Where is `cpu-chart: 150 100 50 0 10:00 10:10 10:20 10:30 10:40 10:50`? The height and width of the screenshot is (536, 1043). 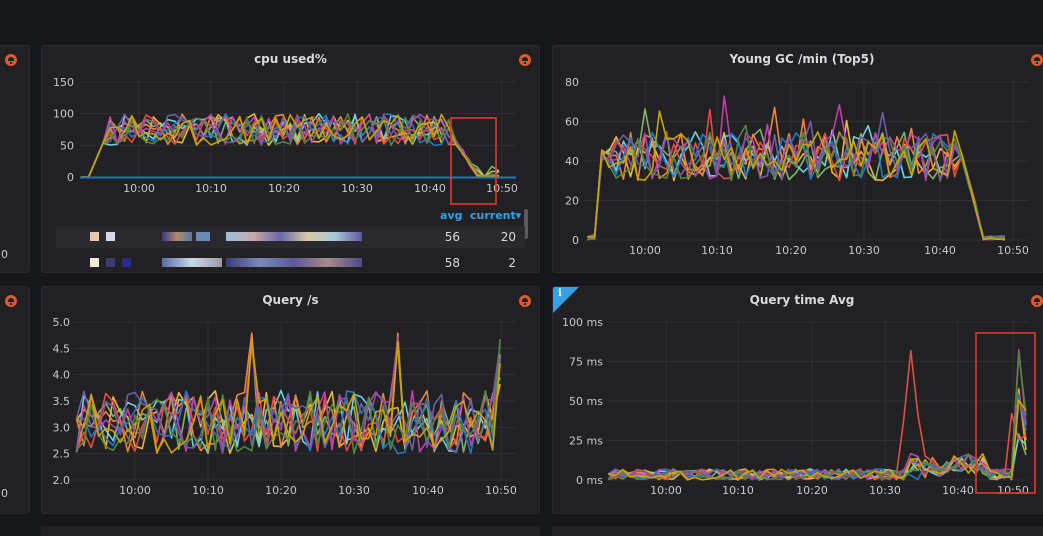
cpu-chart: 150 100 50 0 10:00 10:10 10:20 10:30 10:40 10:50 is located at coordinates (291, 126).